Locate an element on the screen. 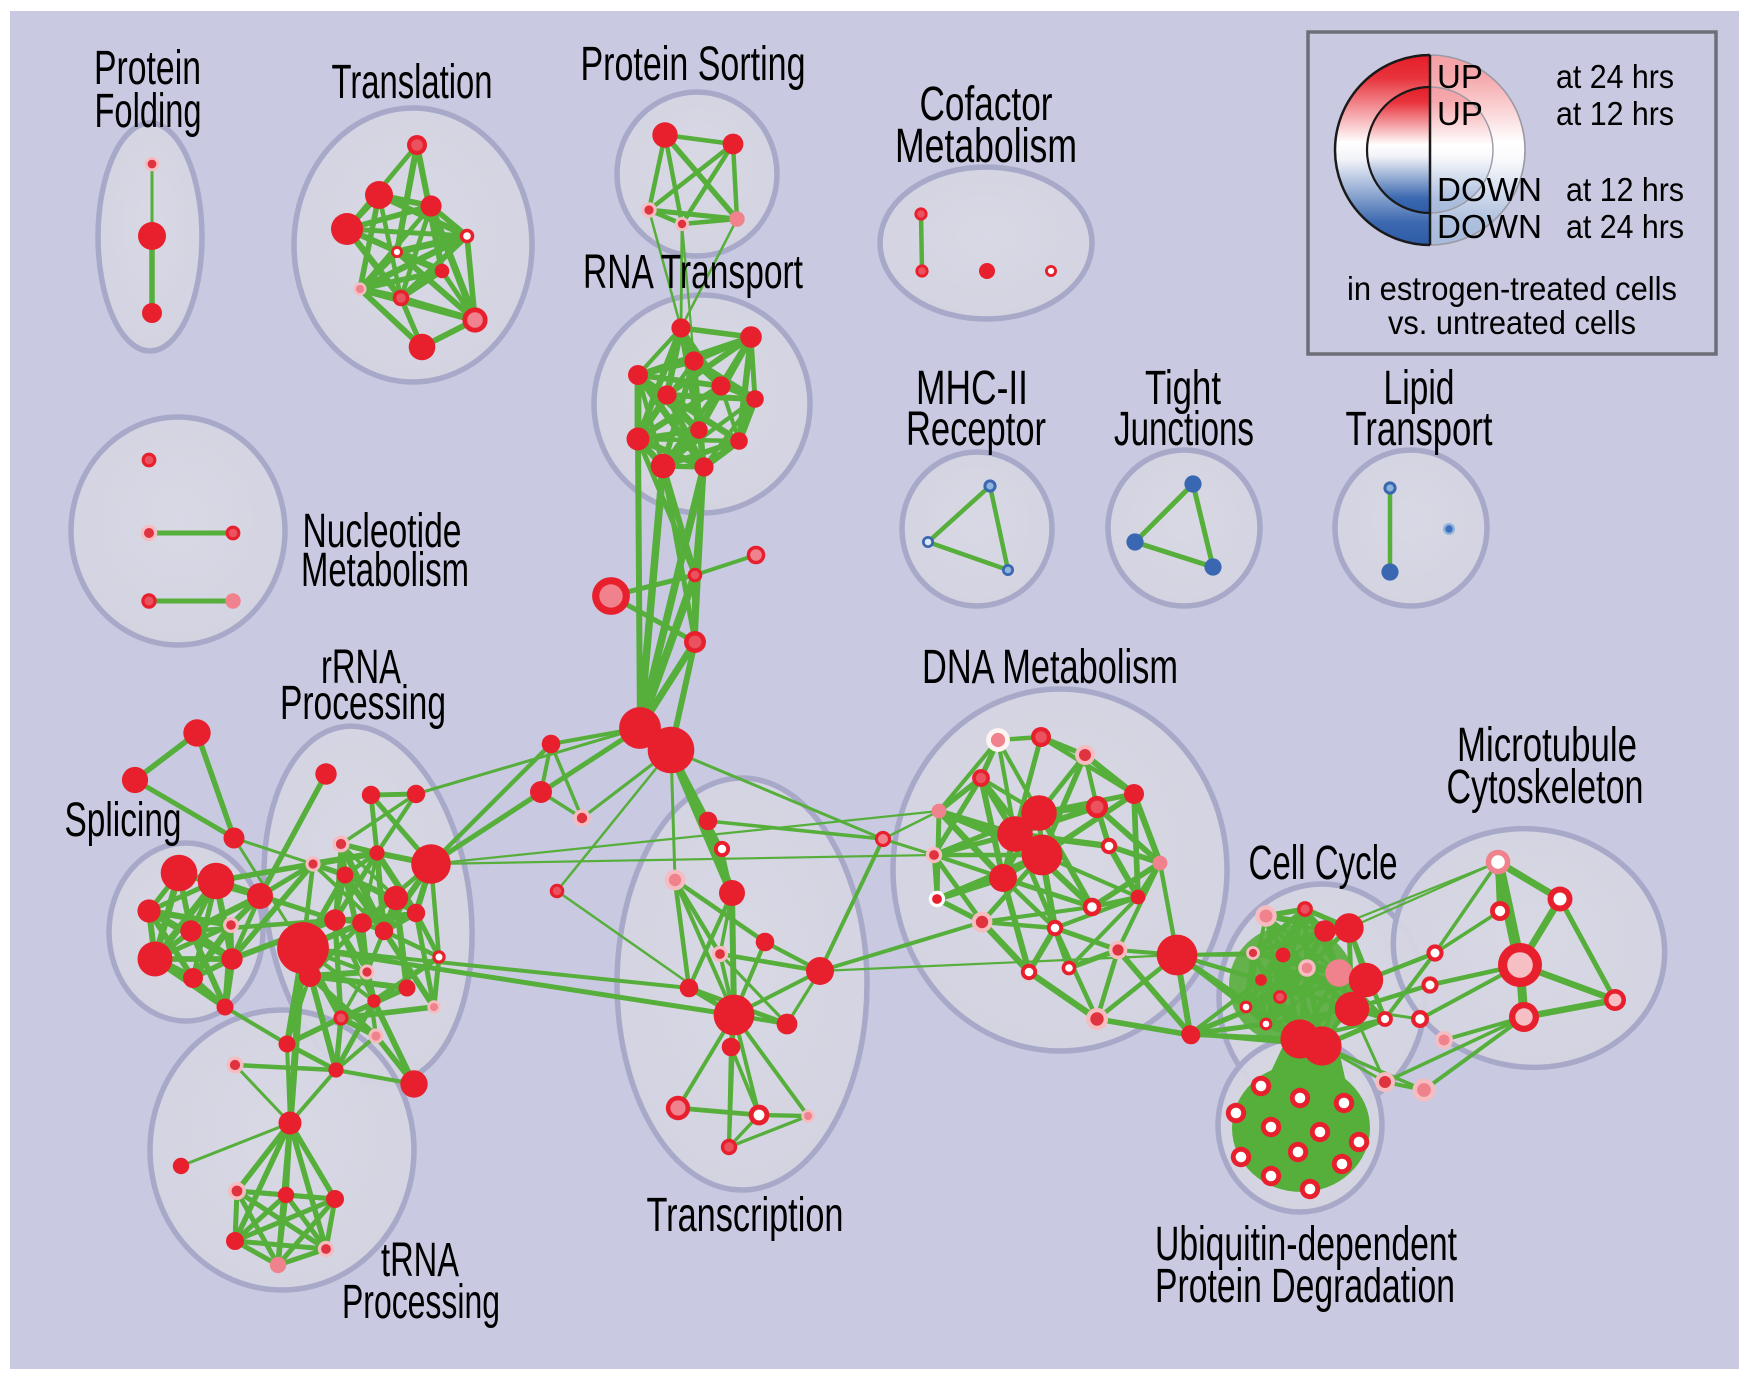 Image resolution: width=1750 pixels, height=1376 pixels. svg-text: Transcription is located at coordinates (745, 1215).